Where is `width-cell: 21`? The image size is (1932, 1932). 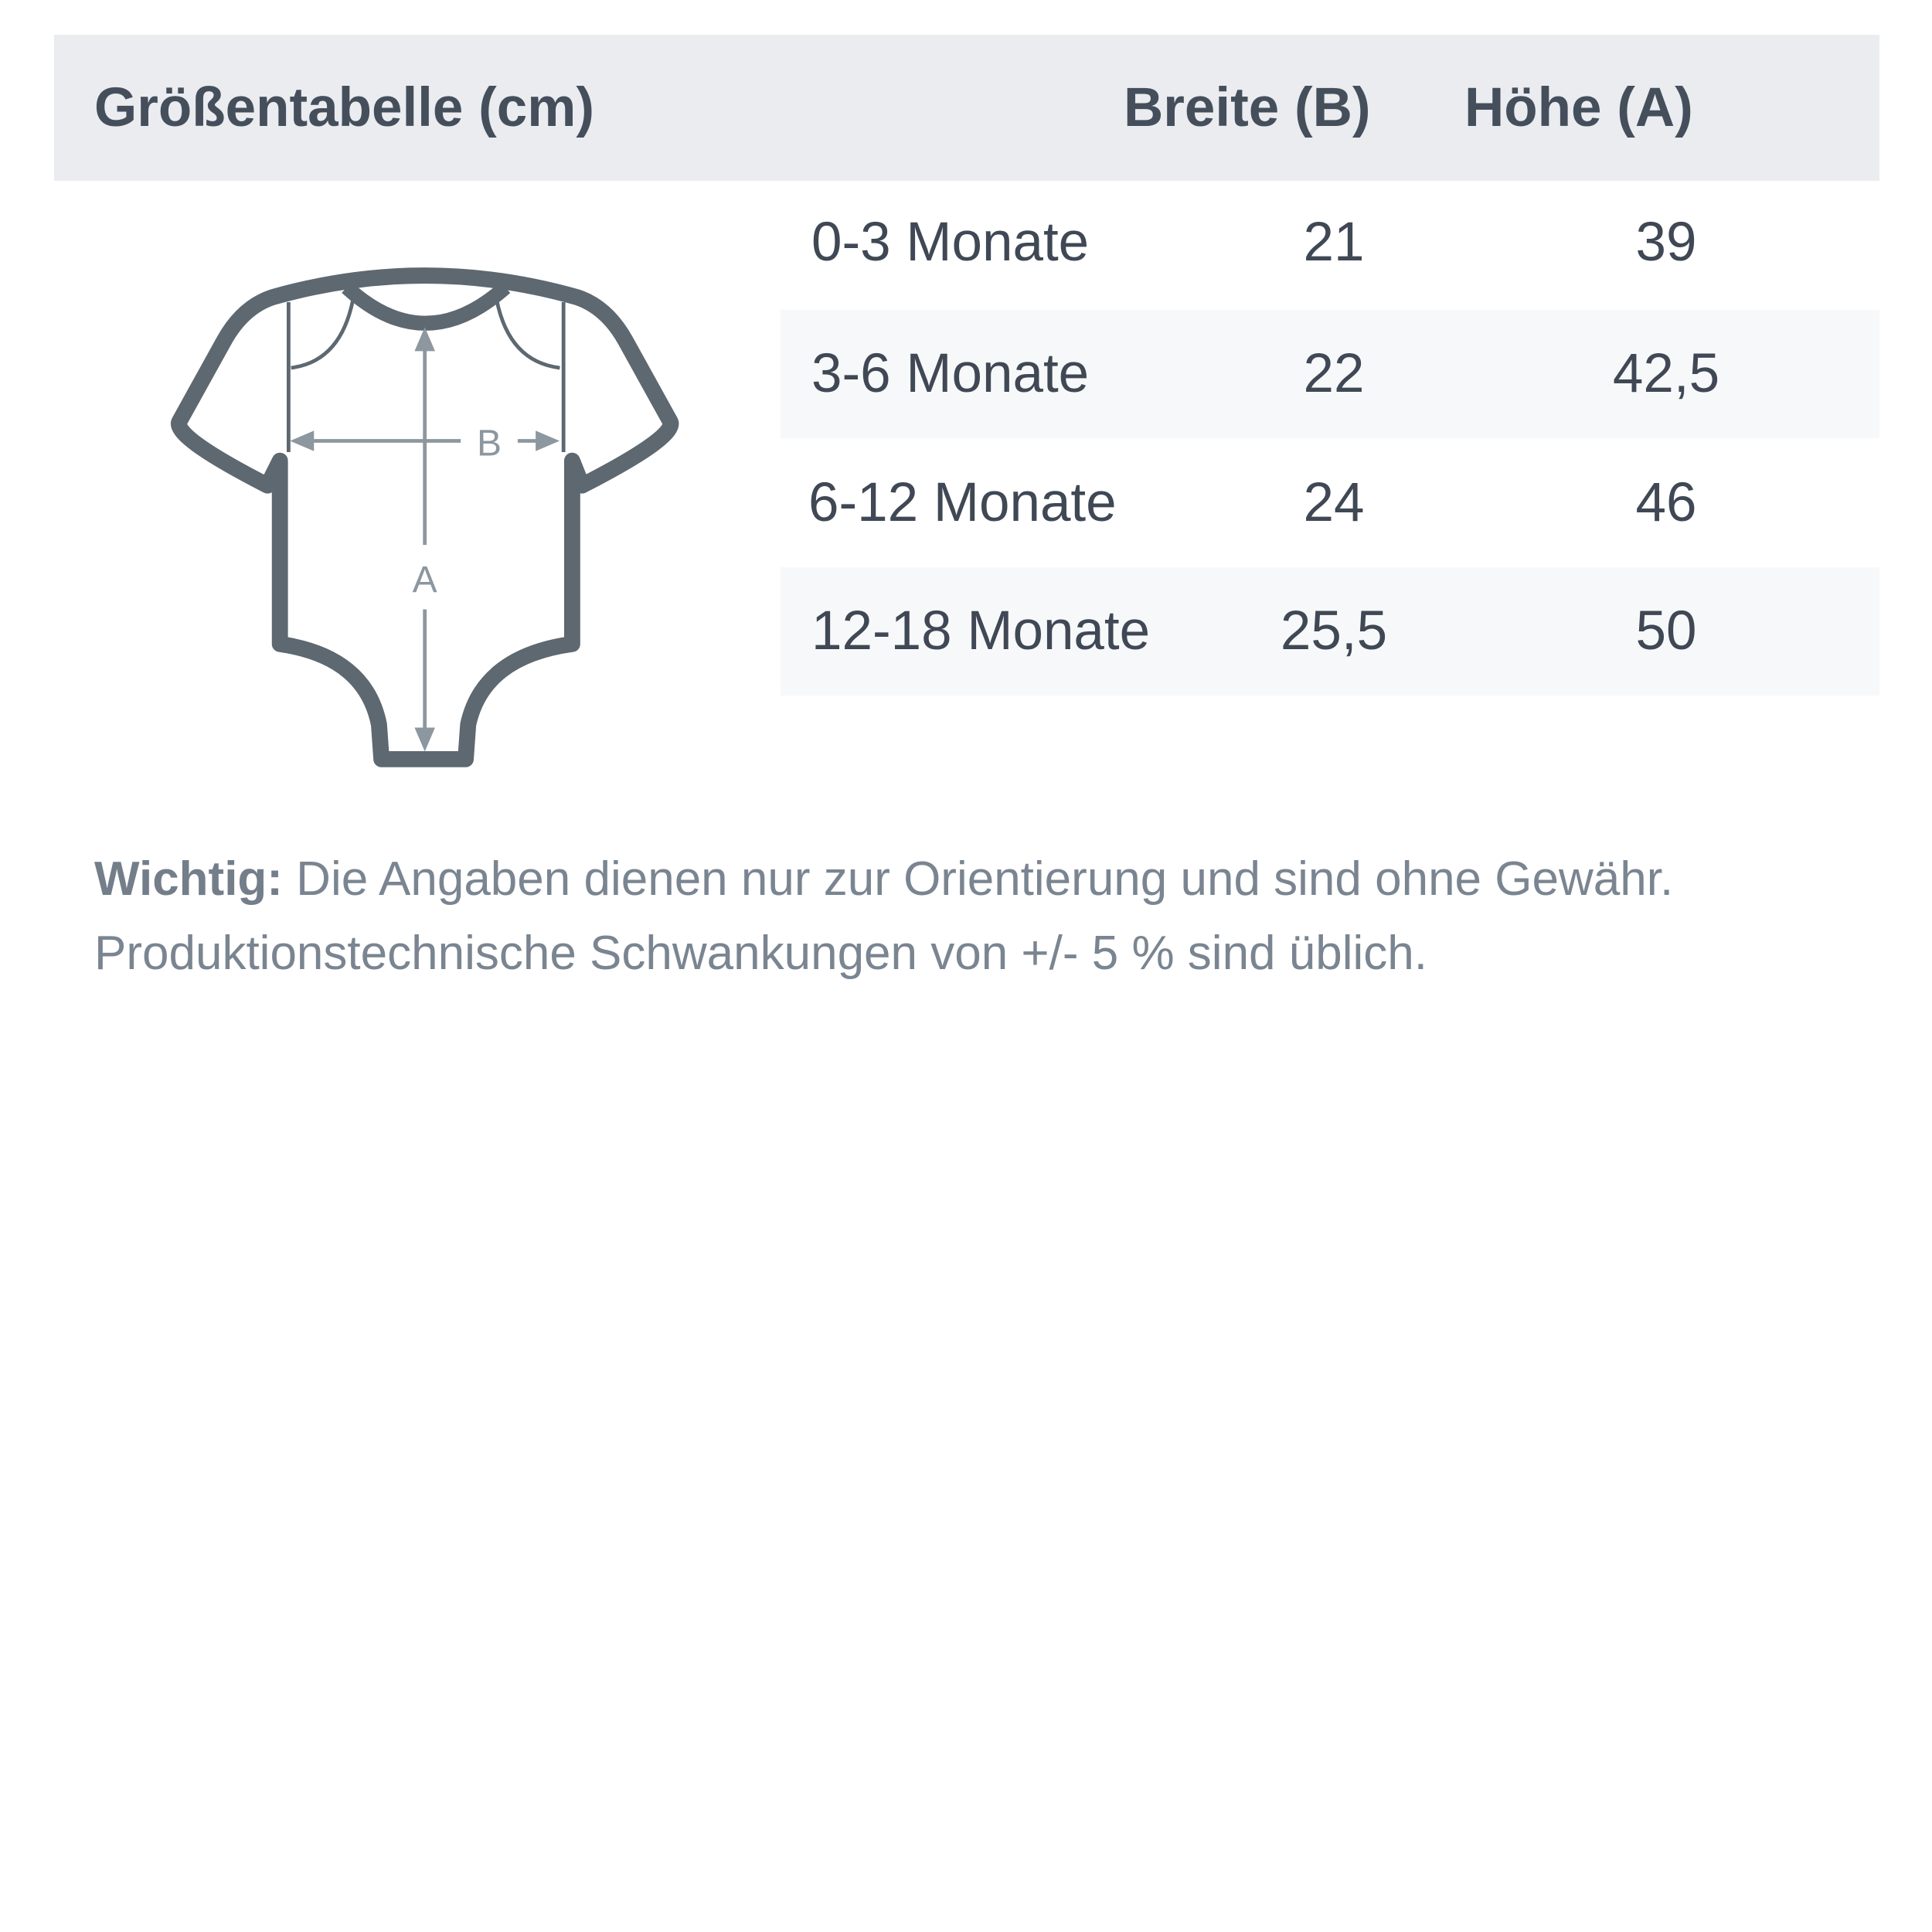 width-cell: 21 is located at coordinates (1334, 243).